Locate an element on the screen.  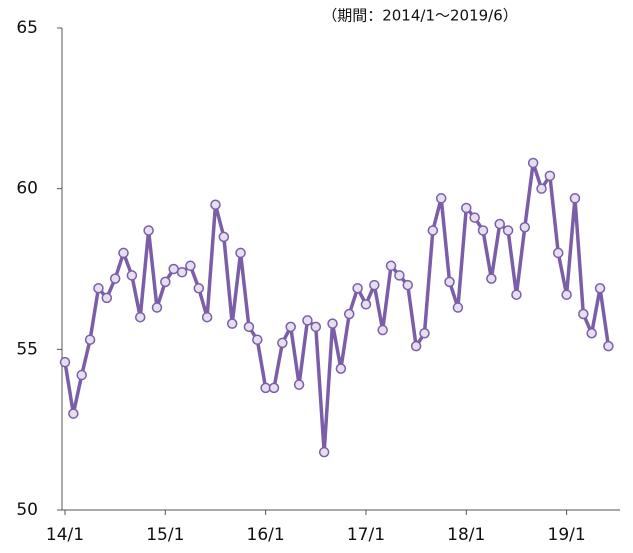
y-tick-label: 60 is located at coordinates (27, 189).